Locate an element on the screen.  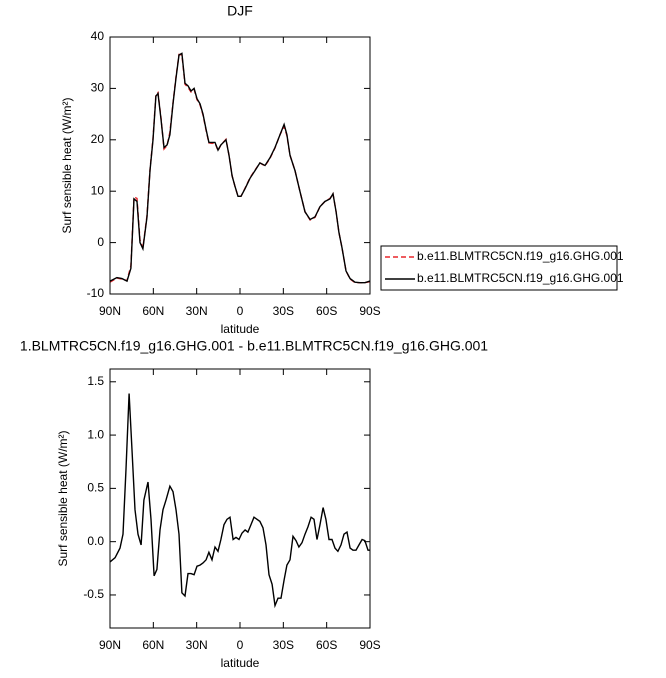
y-tick-label: 20 is located at coordinates (98, 139).